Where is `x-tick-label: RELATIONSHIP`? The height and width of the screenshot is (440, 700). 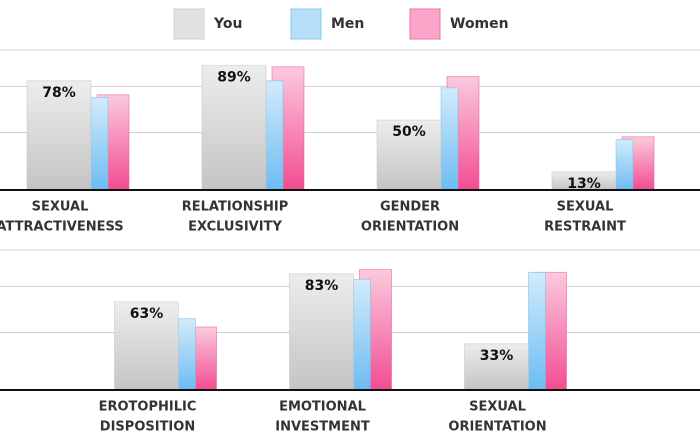
x-tick-label: RELATIONSHIP is located at coordinates (235, 207).